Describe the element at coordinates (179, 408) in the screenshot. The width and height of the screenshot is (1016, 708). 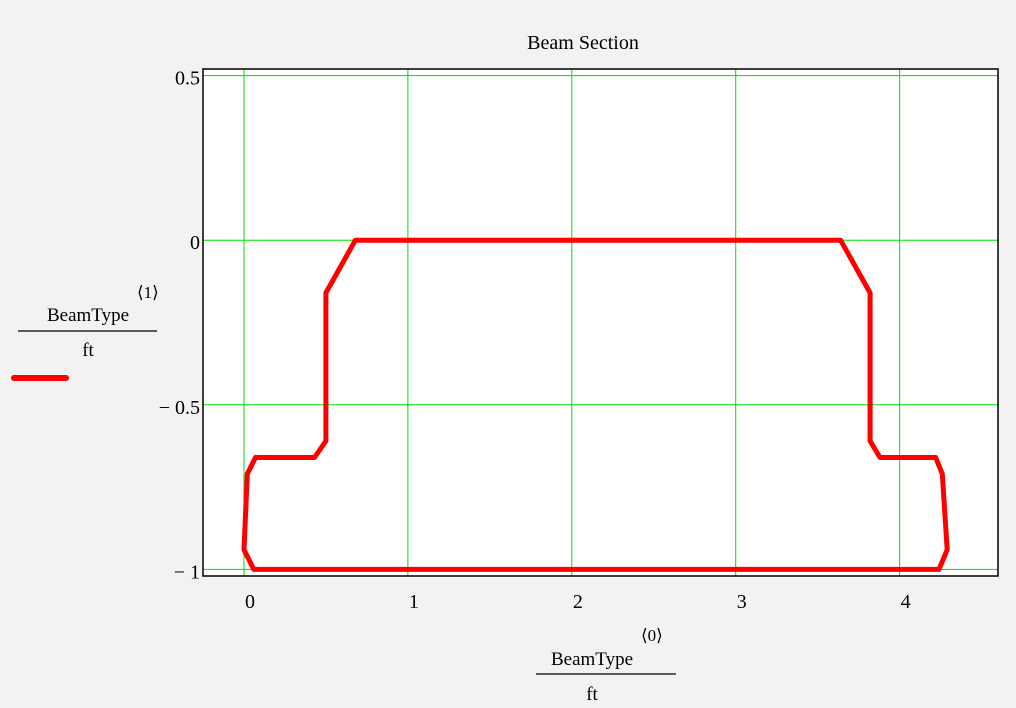
I see `y-tick-label: − 0.5` at that location.